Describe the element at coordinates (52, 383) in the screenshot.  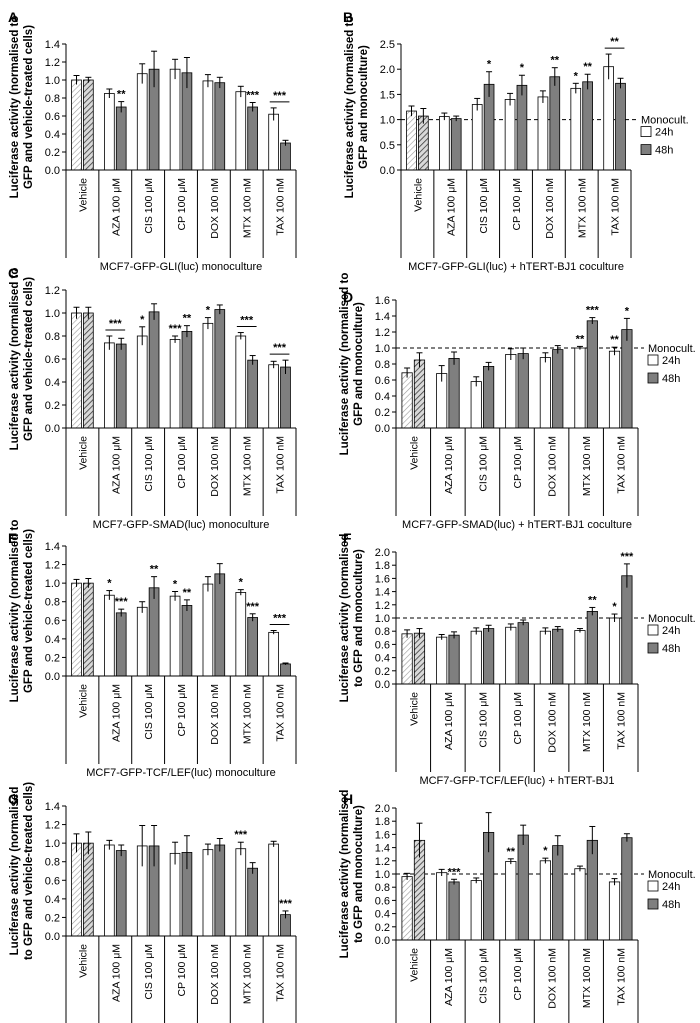
I see `y-tick-label: 0.4` at that location.